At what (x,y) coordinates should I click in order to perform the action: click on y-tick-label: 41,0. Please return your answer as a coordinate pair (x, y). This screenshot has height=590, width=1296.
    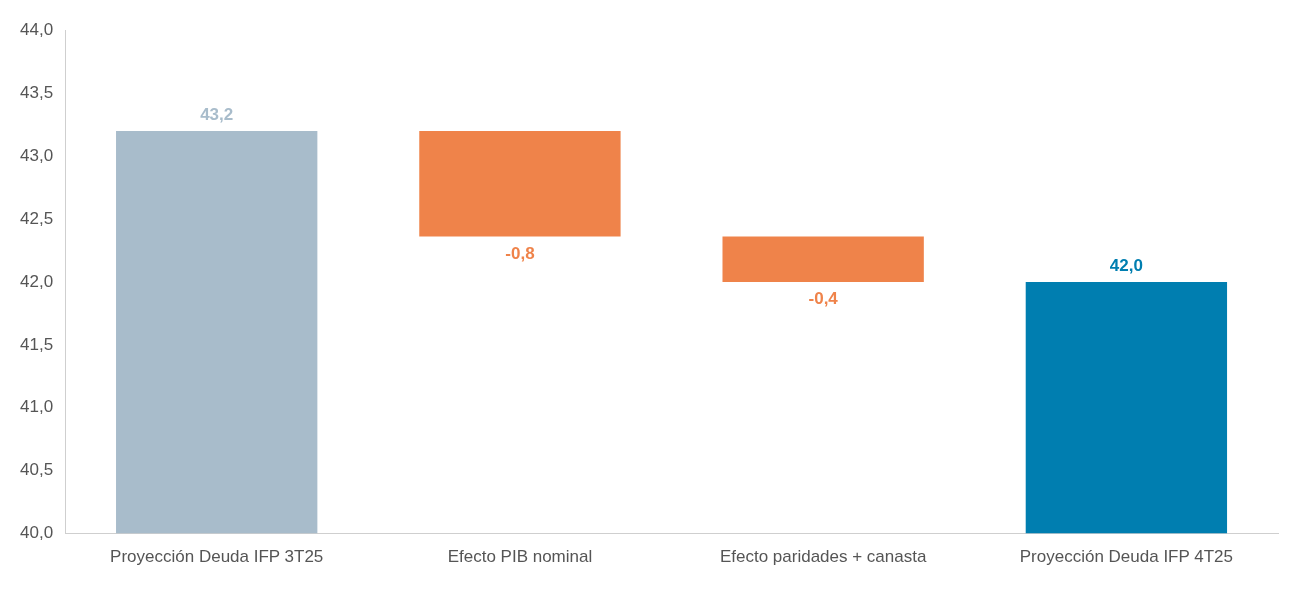
    Looking at the image, I should click on (36, 407).